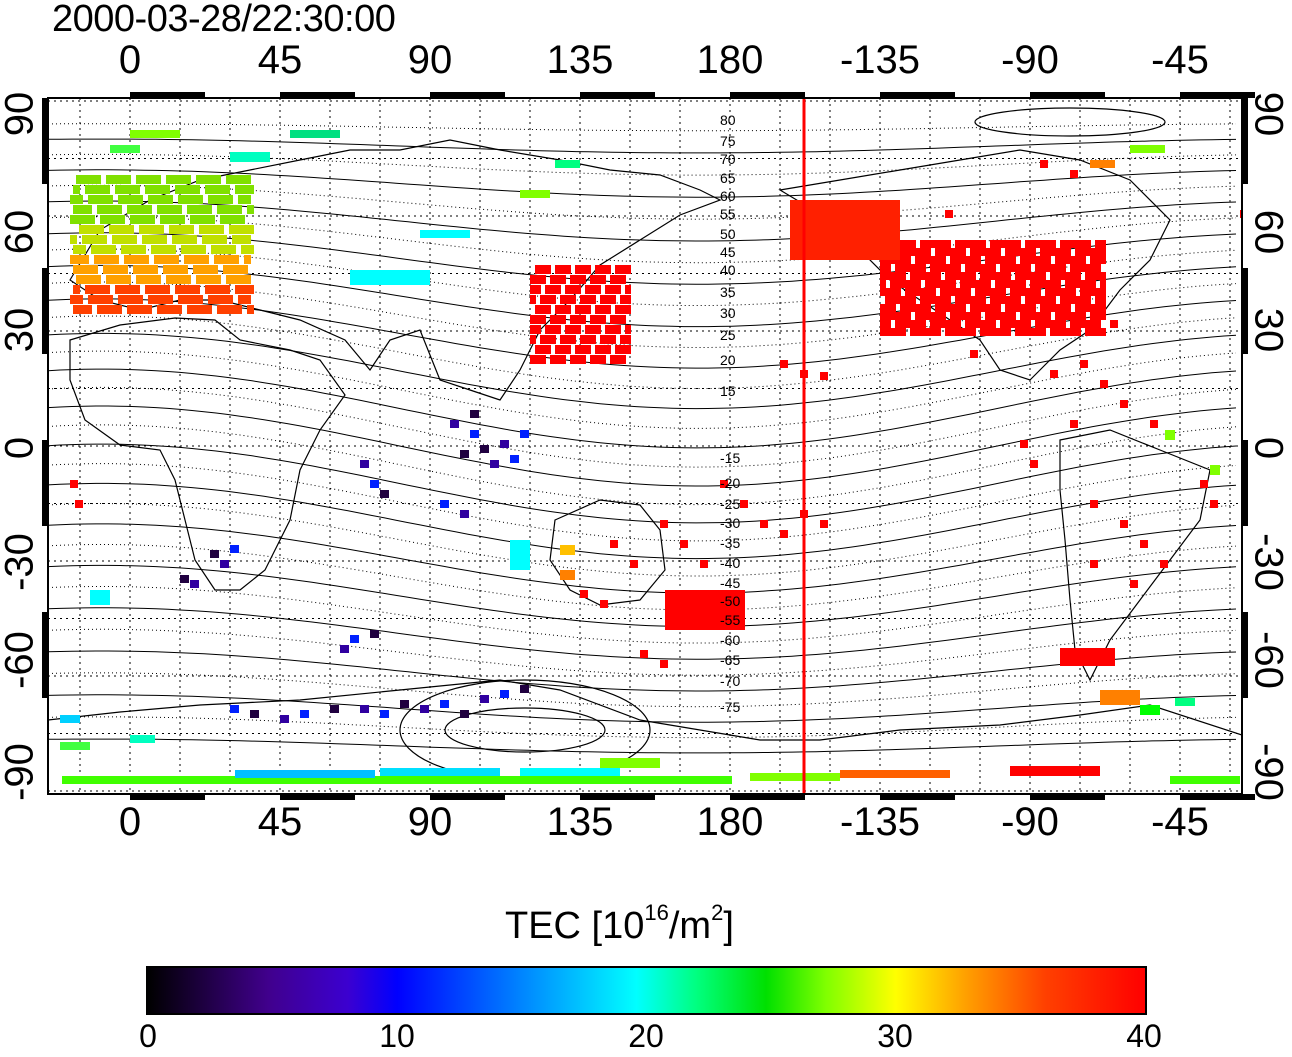 The width and height of the screenshot is (1292, 1057). Describe the element at coordinates (642, 465) in the screenshot. I see `magnetic-contour` at that location.